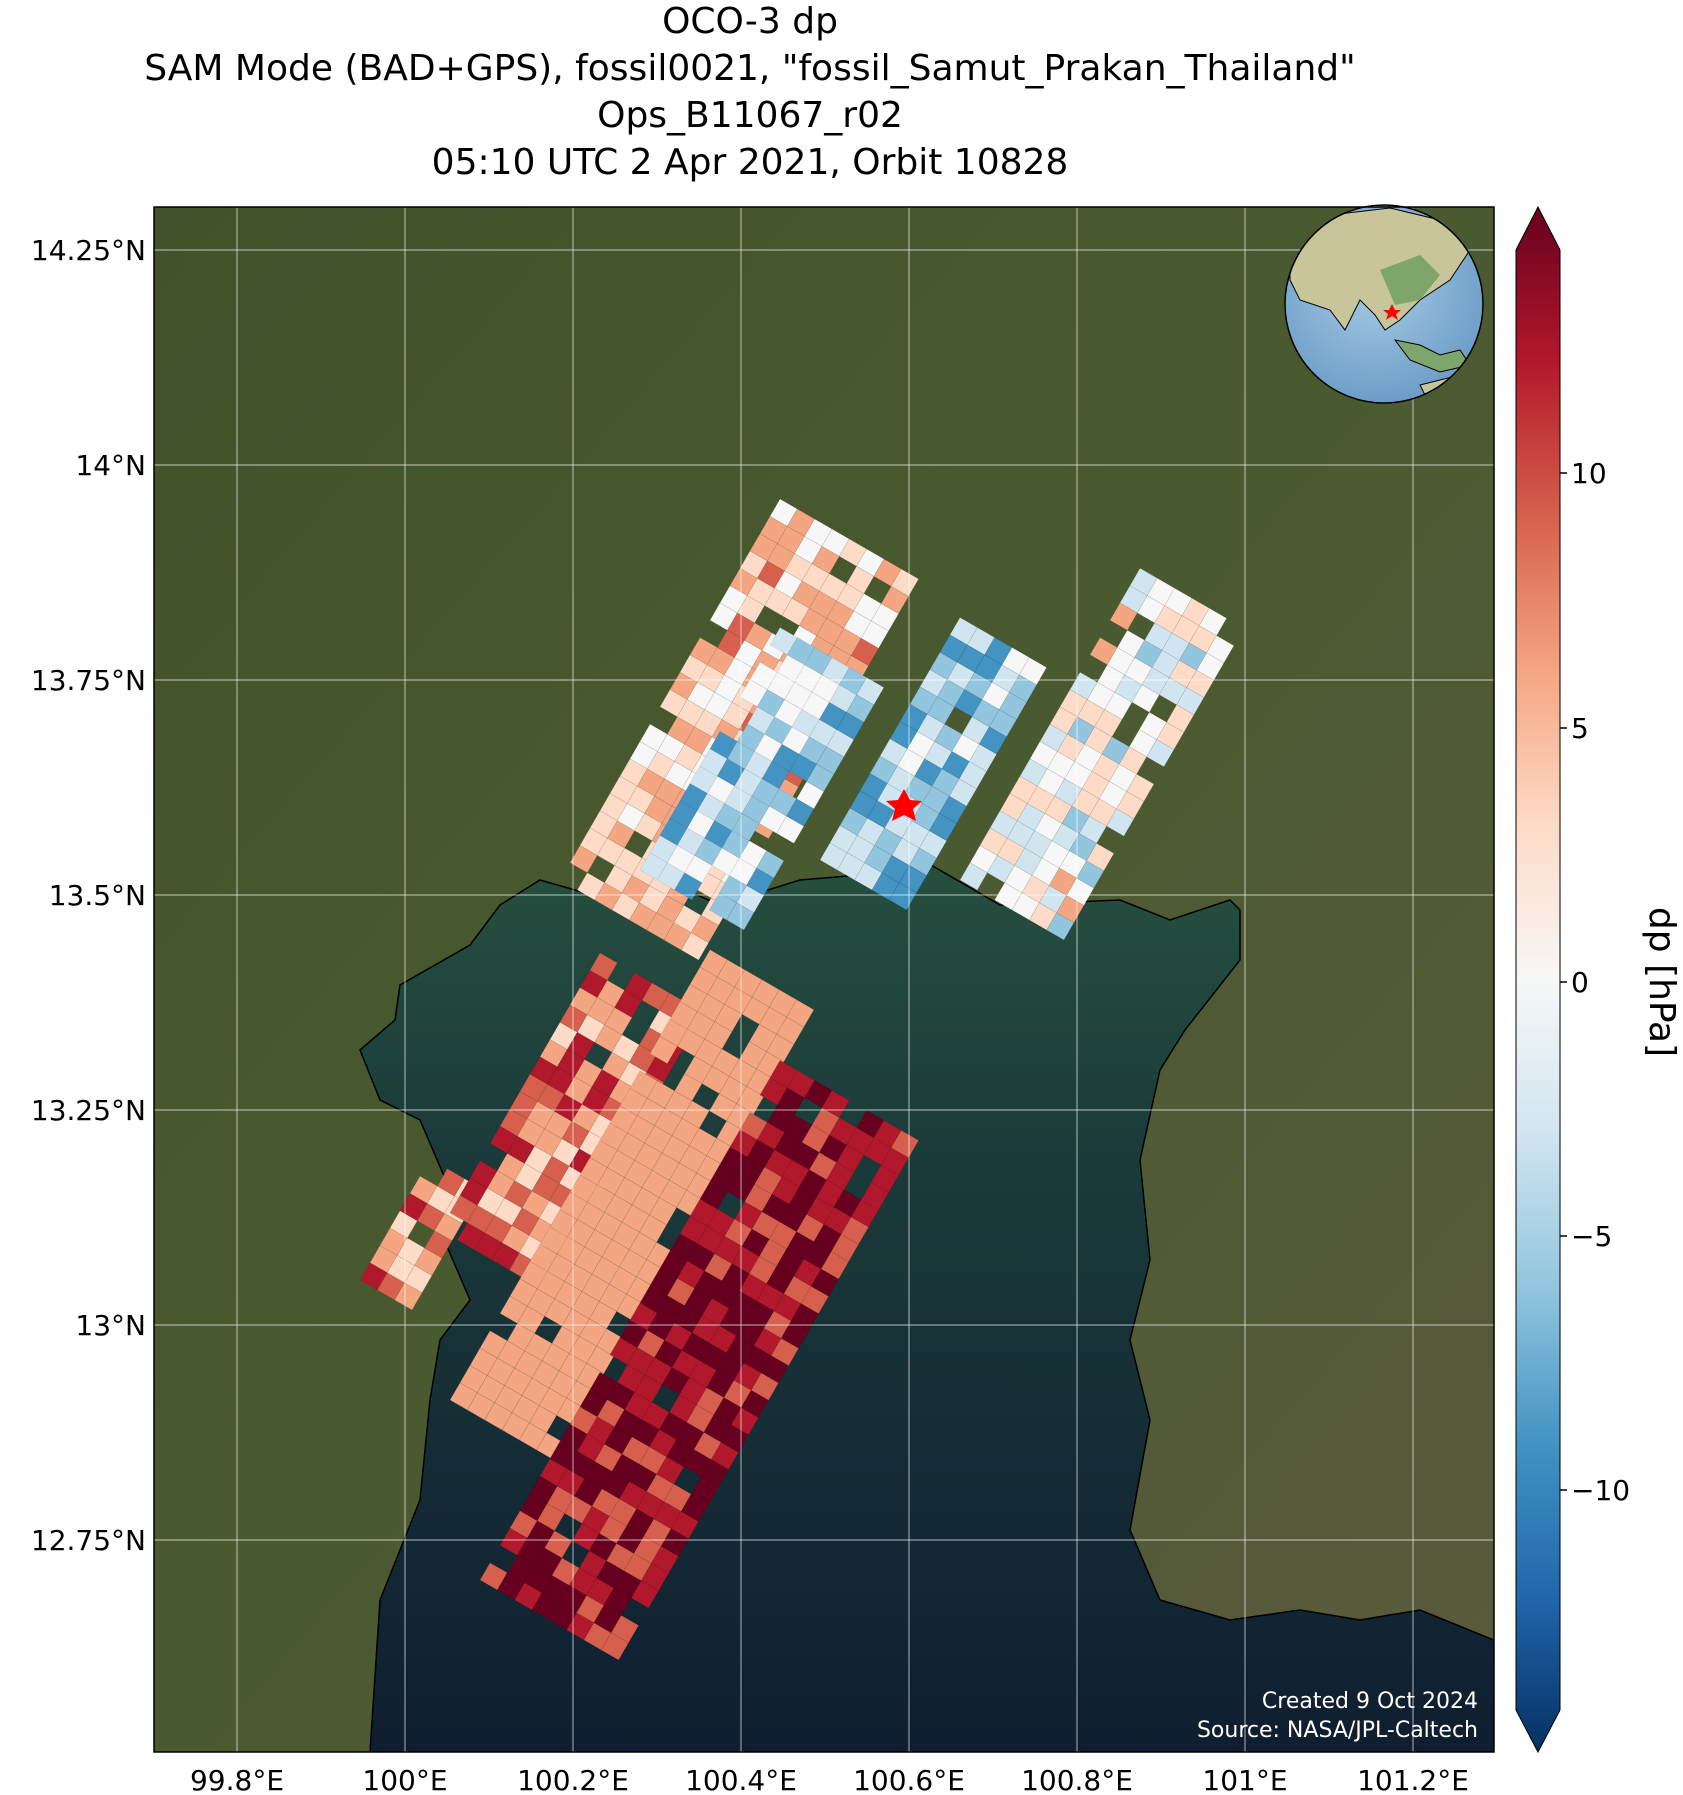 The height and width of the screenshot is (1795, 1683). Describe the element at coordinates (1244, 1779) in the screenshot. I see `lon-tick-label: 101°E` at that location.